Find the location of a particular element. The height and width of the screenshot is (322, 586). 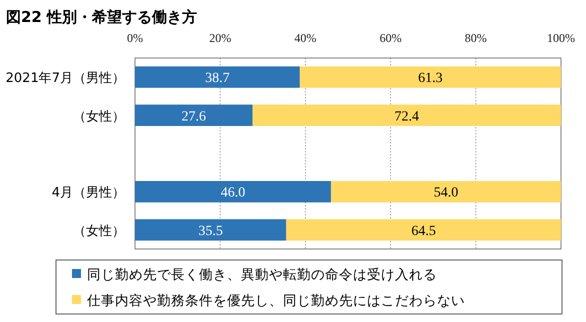

data-label: 54.0 is located at coordinates (446, 193).